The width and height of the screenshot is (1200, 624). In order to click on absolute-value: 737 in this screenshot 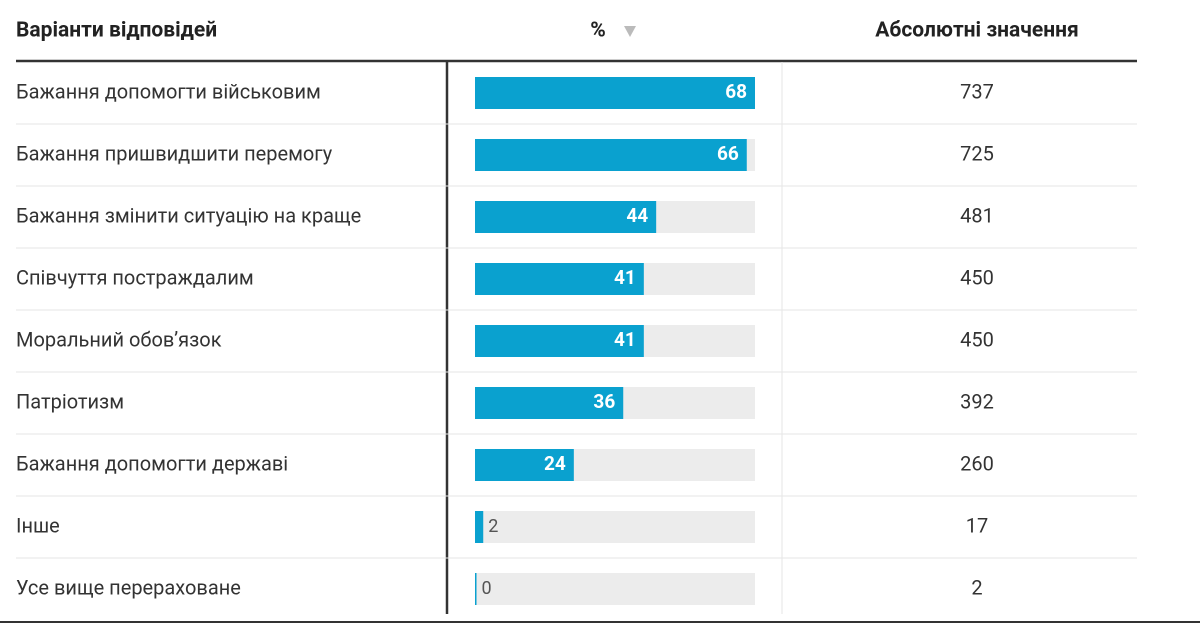, I will do `click(977, 91)`.